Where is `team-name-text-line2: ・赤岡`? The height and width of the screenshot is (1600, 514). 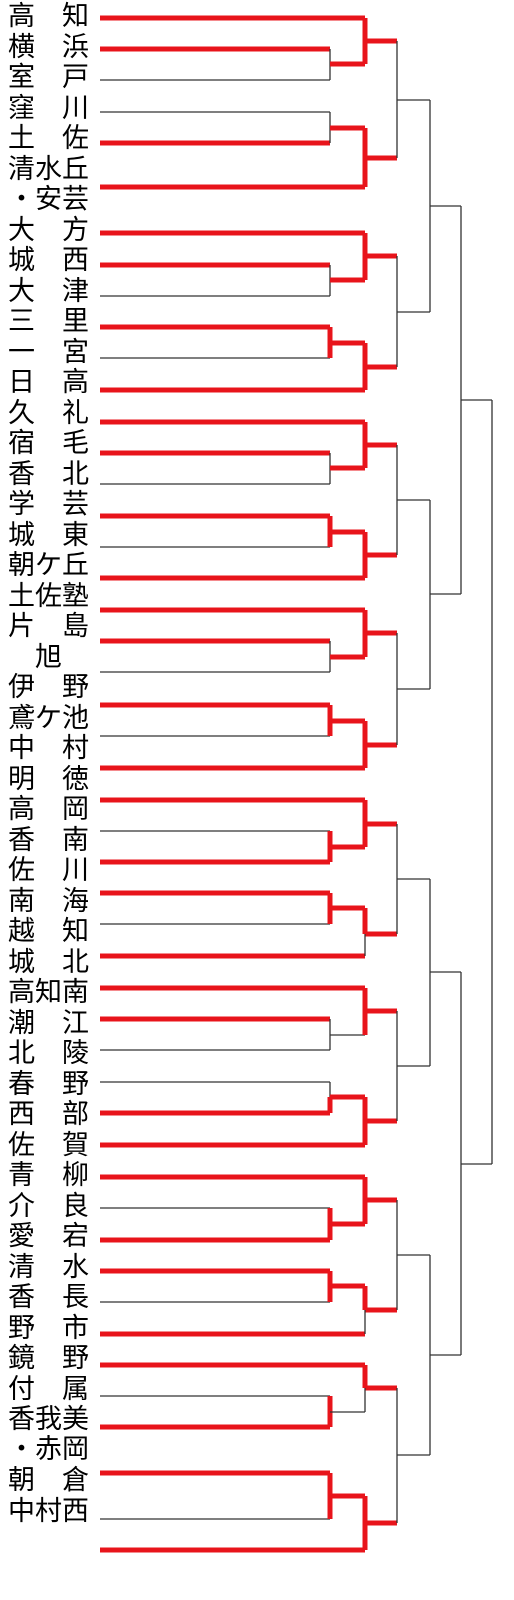 team-name-text-line2: ・赤岡 is located at coordinates (48, 1449).